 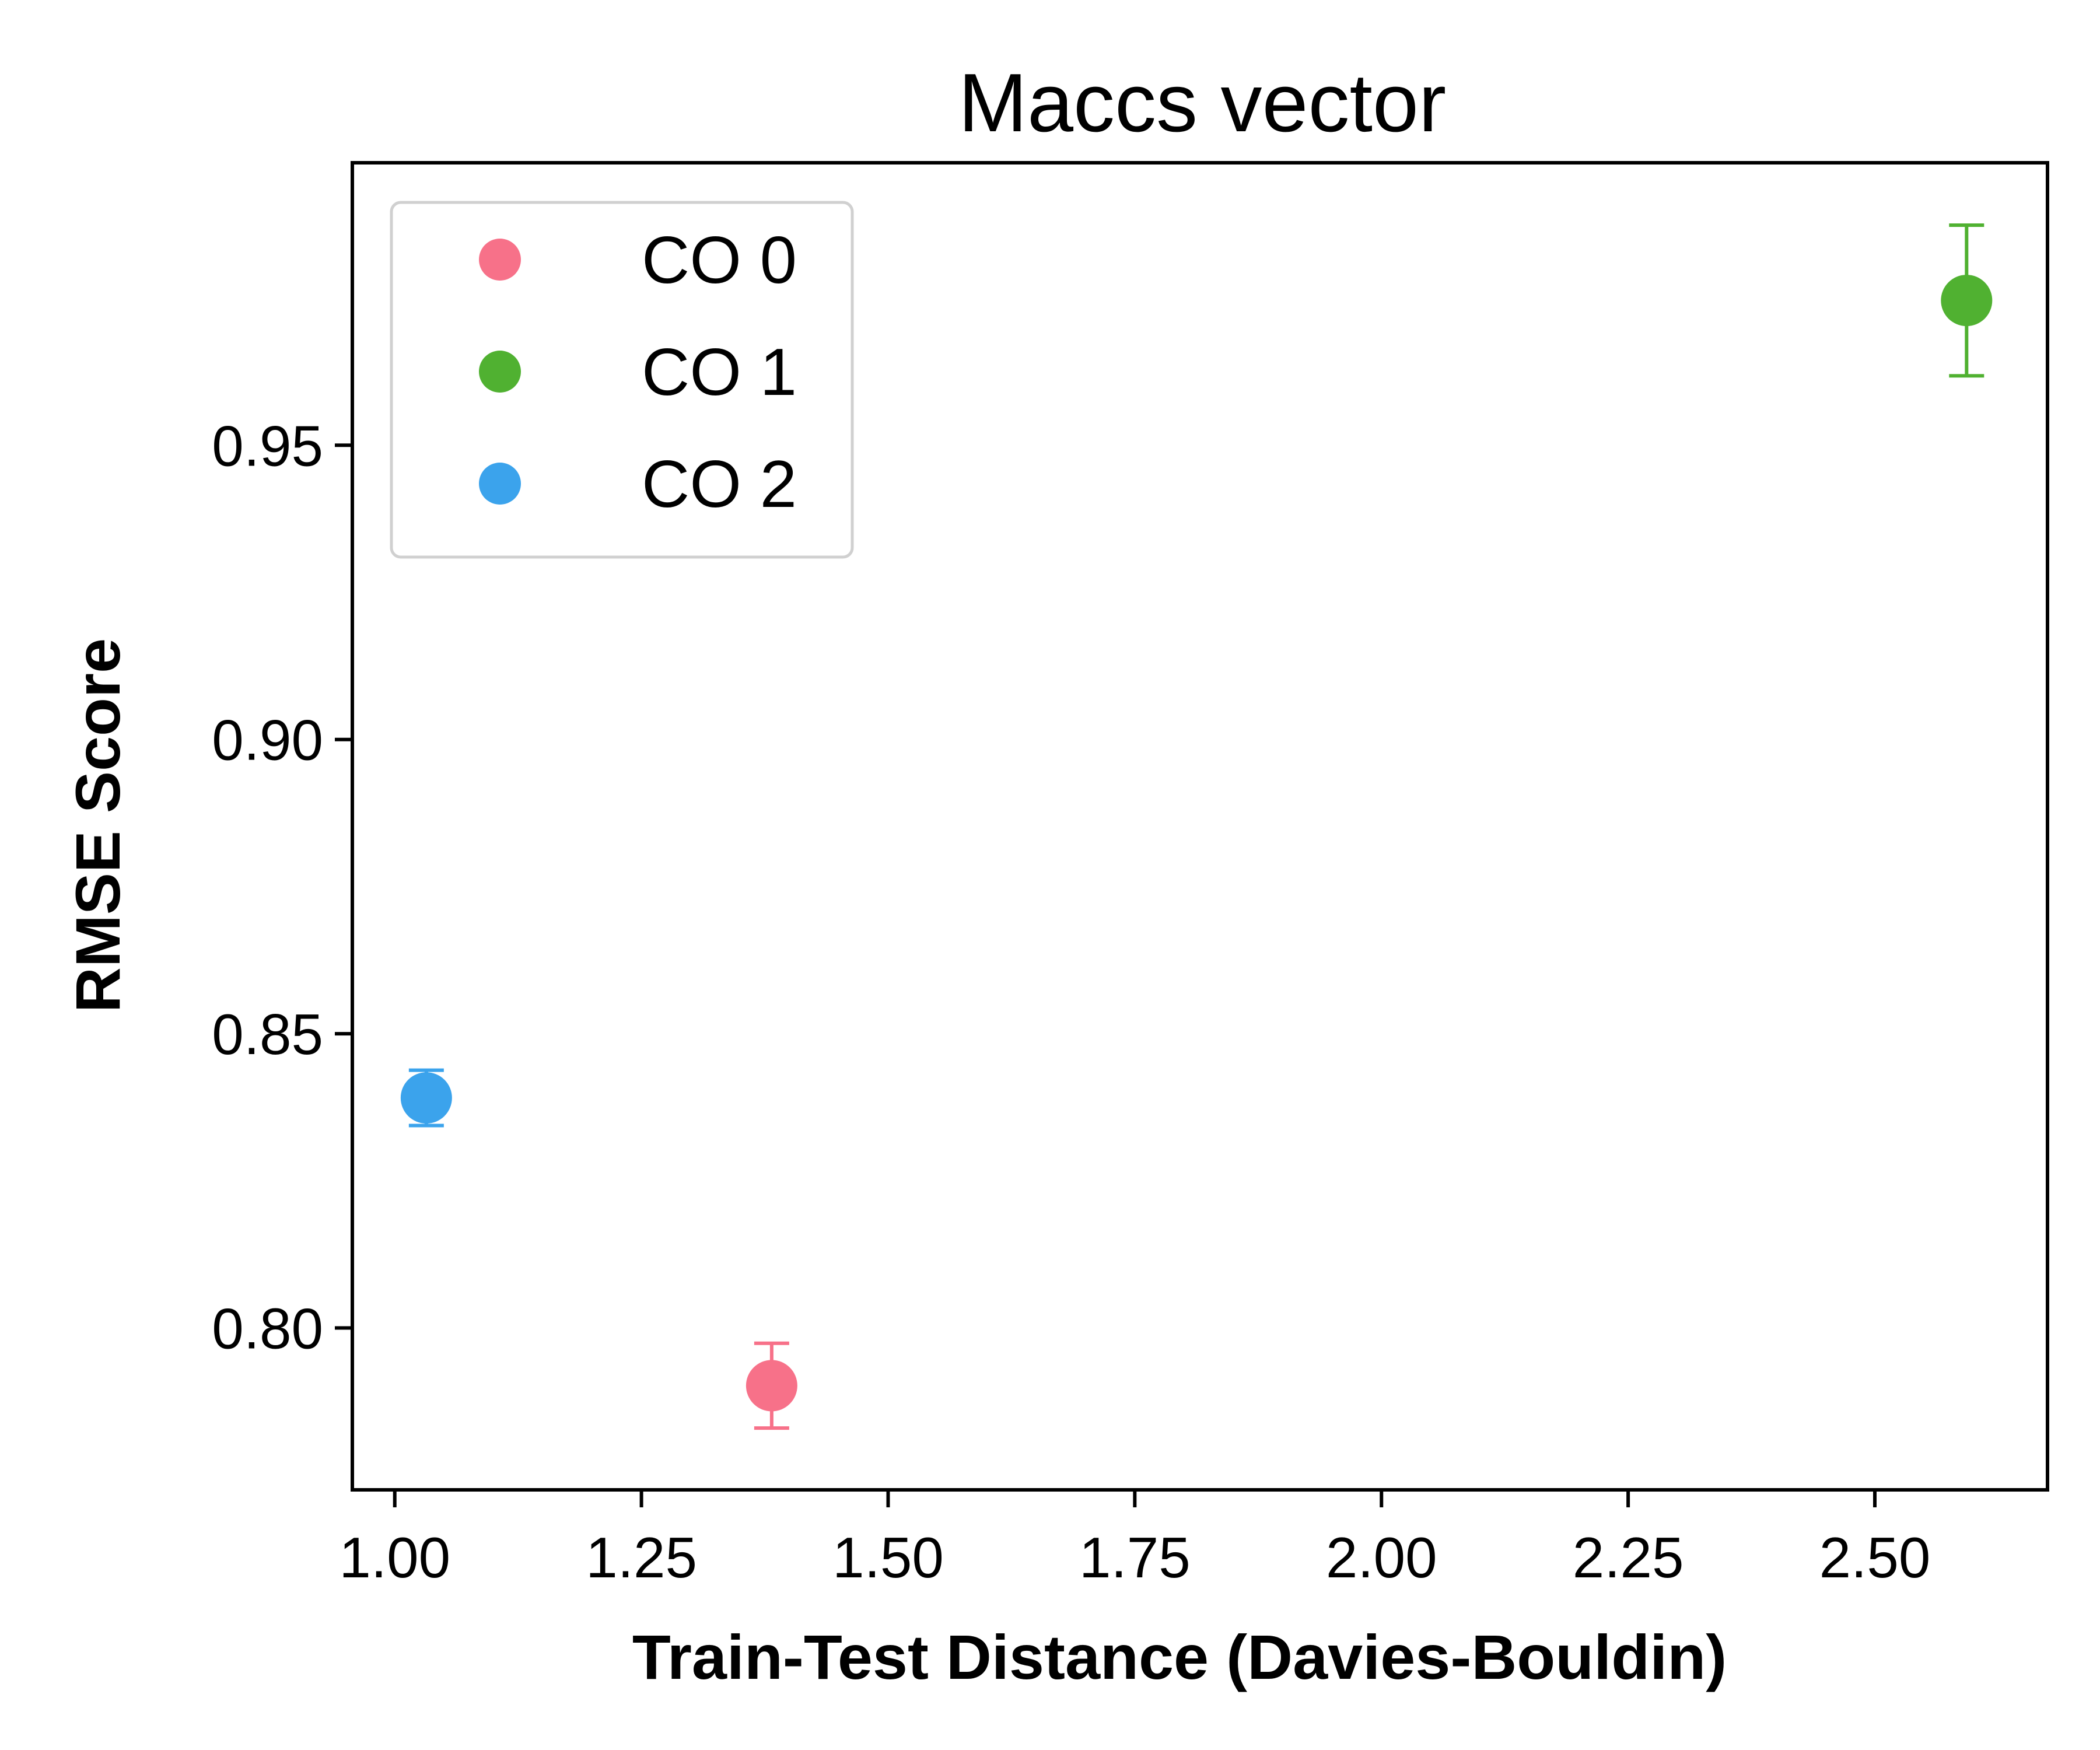 What do you see at coordinates (282, 887) in the screenshot?
I see `y-axis: 0.80 0.85 0.90 0.95` at bounding box center [282, 887].